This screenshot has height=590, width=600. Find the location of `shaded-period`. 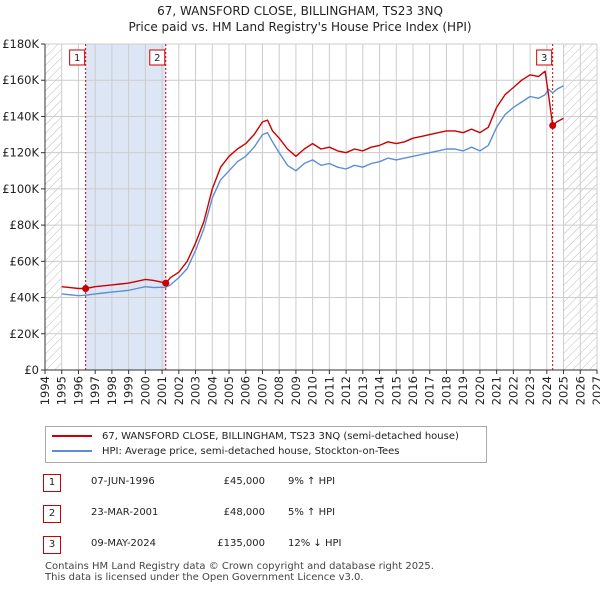

shaded-period is located at coordinates (125, 207).